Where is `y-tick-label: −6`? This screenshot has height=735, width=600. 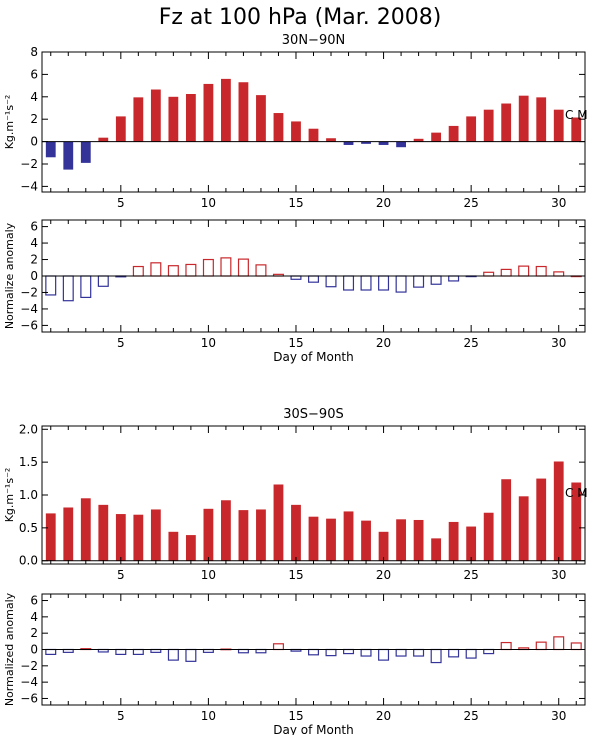
y-tick-label: −6 is located at coordinates (29, 698).